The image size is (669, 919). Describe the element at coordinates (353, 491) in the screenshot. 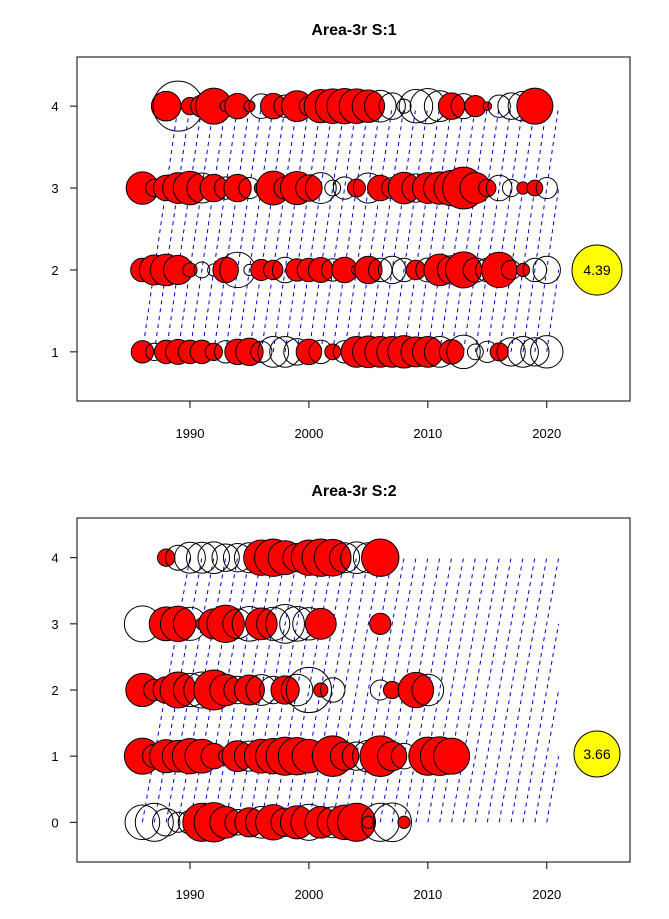

I see `chart-title: Area-3r S:2` at that location.